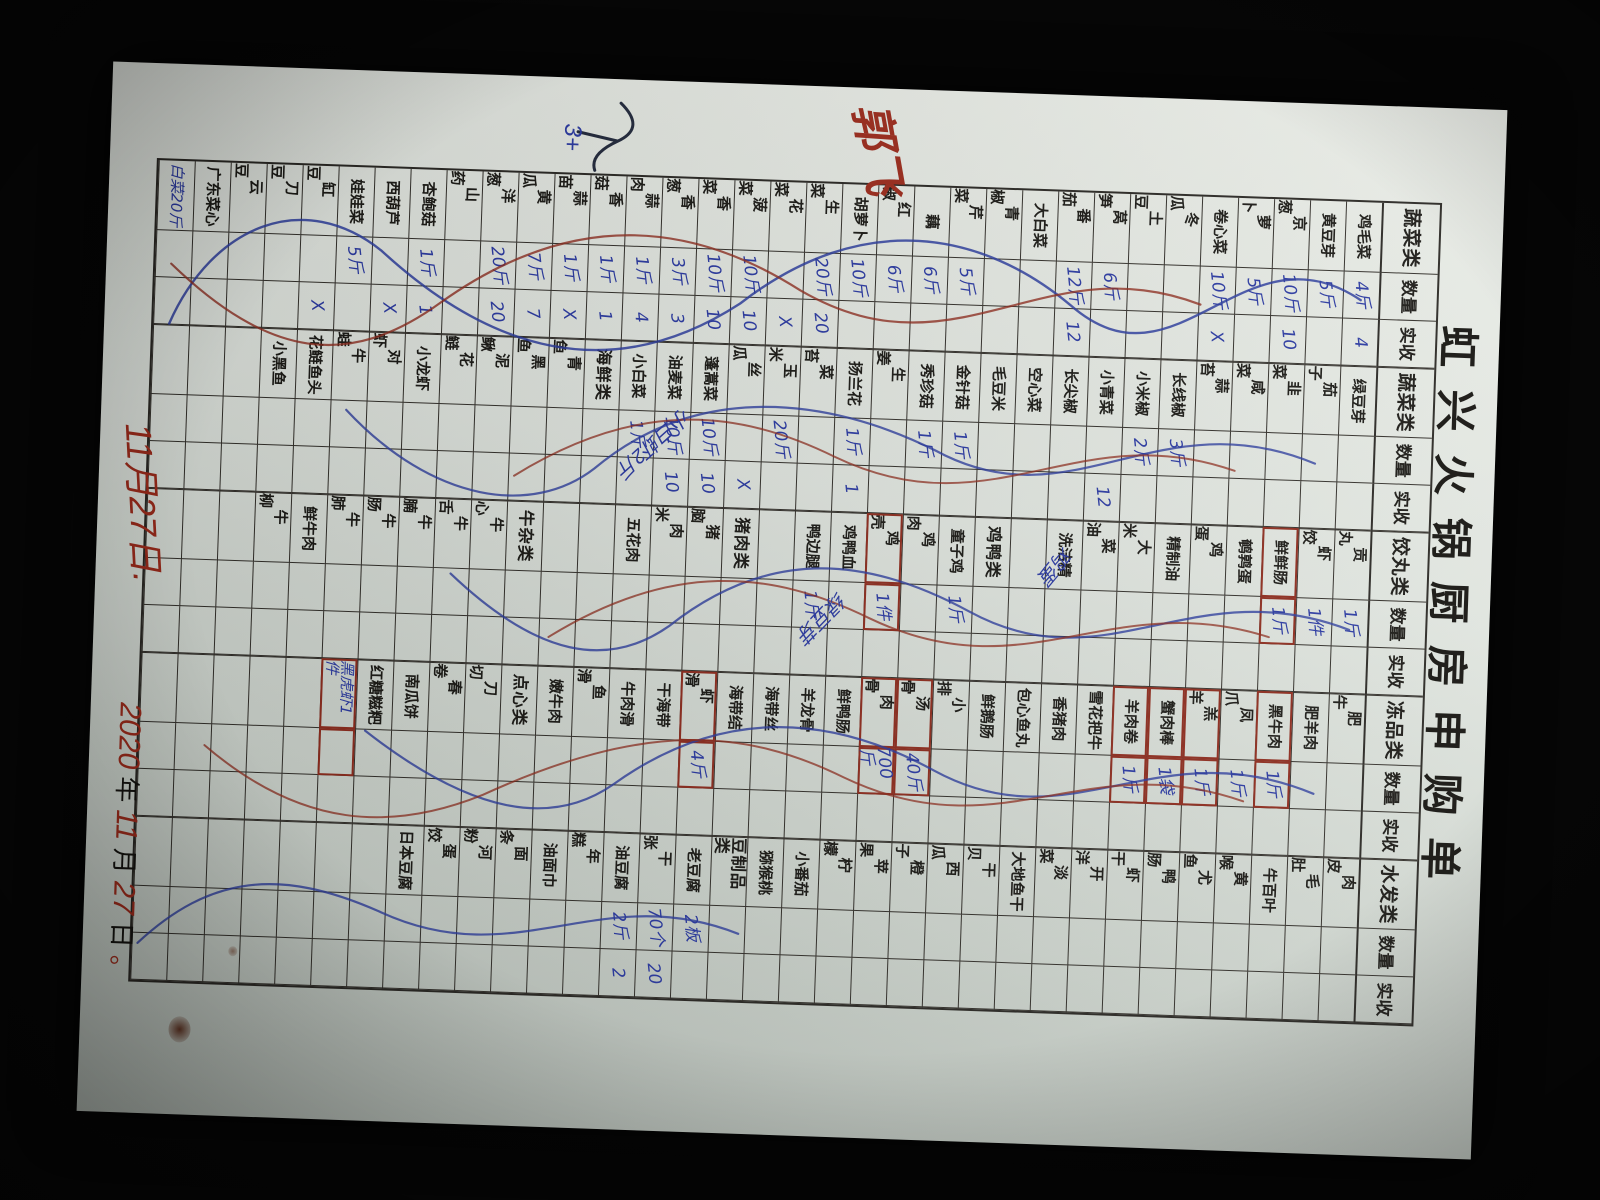 Image resolution: width=1600 pixels, height=1200 pixels. What do you see at coordinates (1111, 228) in the screenshot?
I see `item-cell: 莴笋` at bounding box center [1111, 228].